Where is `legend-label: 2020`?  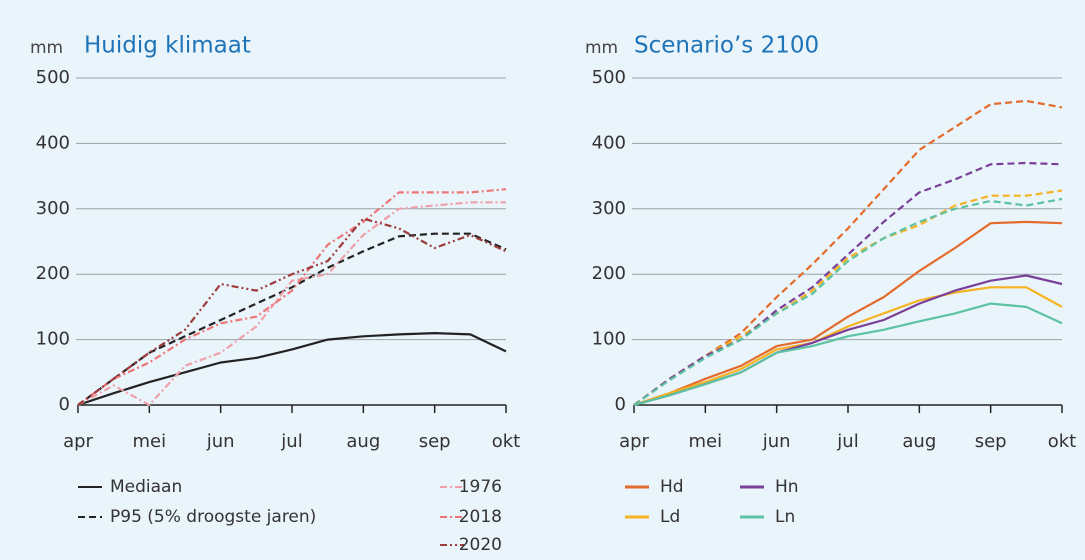
legend-label: 2020 is located at coordinates (480, 545).